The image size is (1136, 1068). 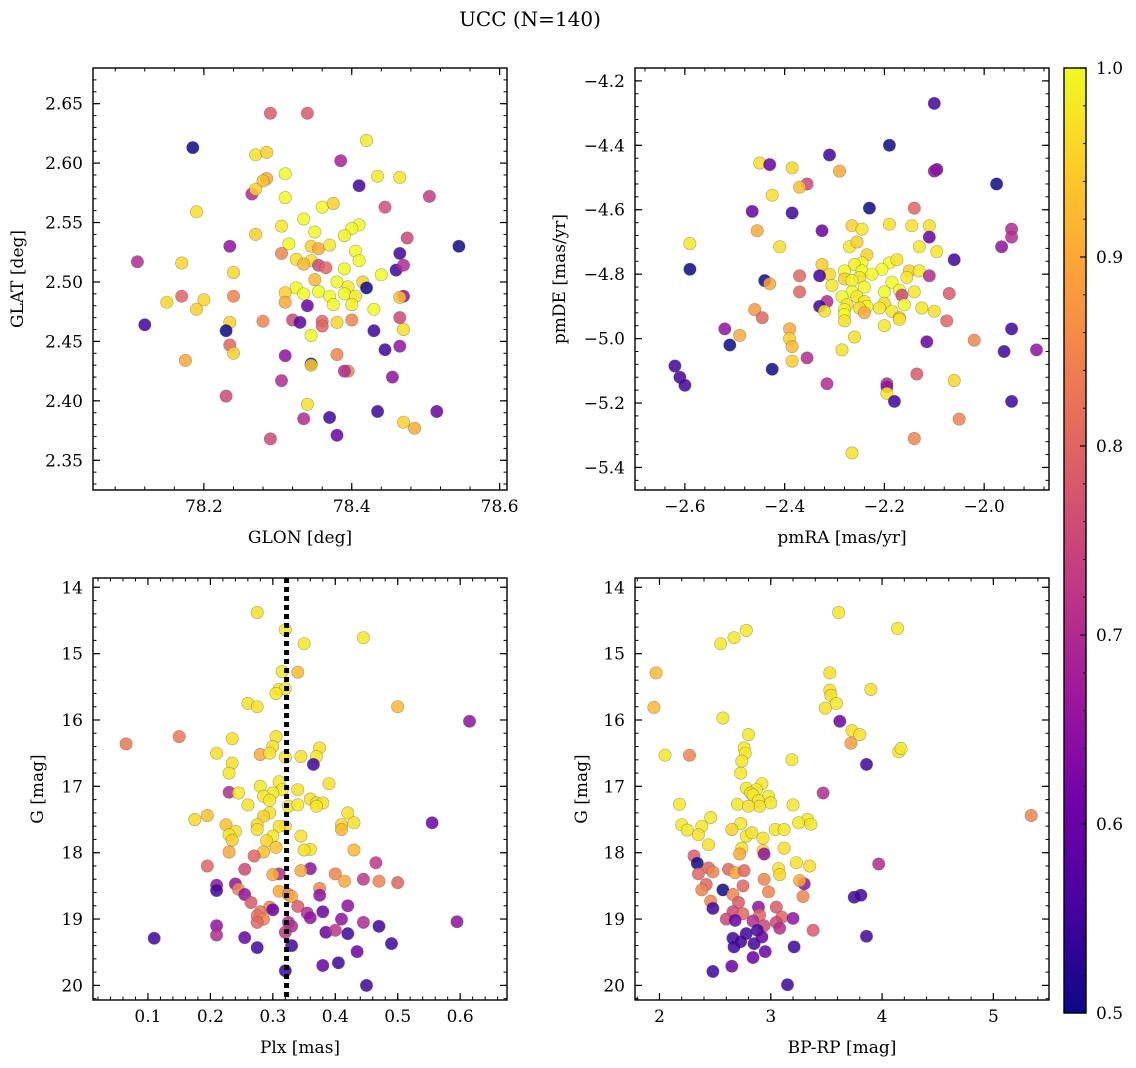 I want to click on y-tick-label: −4.6, so click(x=604, y=211).